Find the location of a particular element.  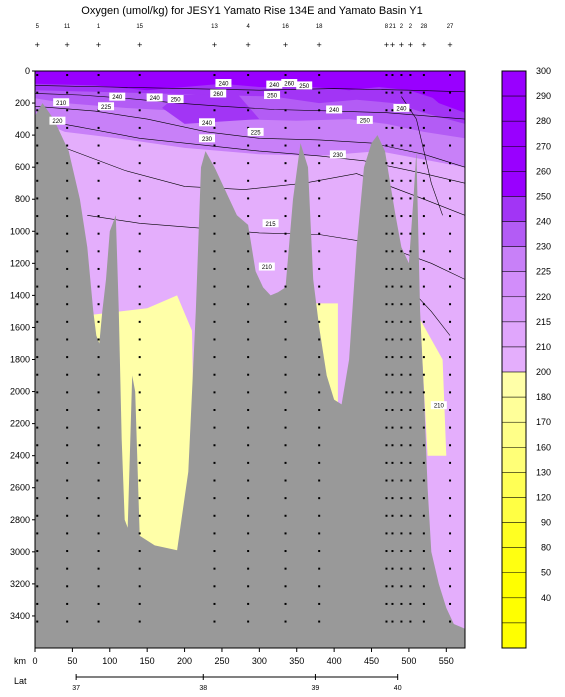

y-tick-label: 2600 is located at coordinates (20, 488).